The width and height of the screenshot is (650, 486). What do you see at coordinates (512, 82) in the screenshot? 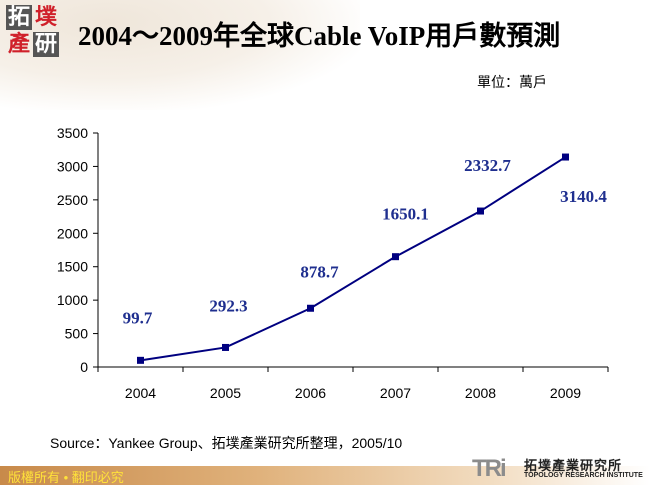
I see `unit-label: 單位：萬戶` at bounding box center [512, 82].